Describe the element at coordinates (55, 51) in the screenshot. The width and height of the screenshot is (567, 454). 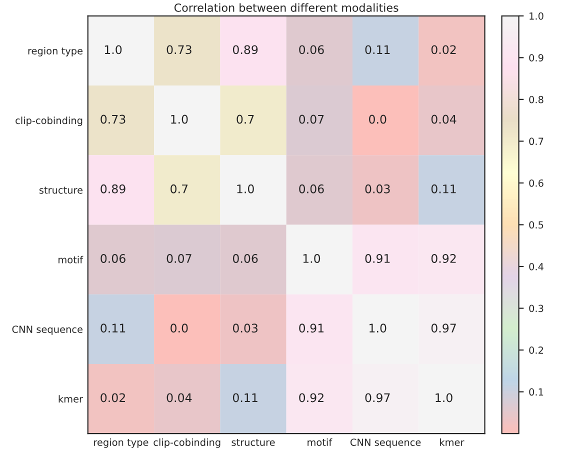
I see `y-tick-label: region type` at that location.